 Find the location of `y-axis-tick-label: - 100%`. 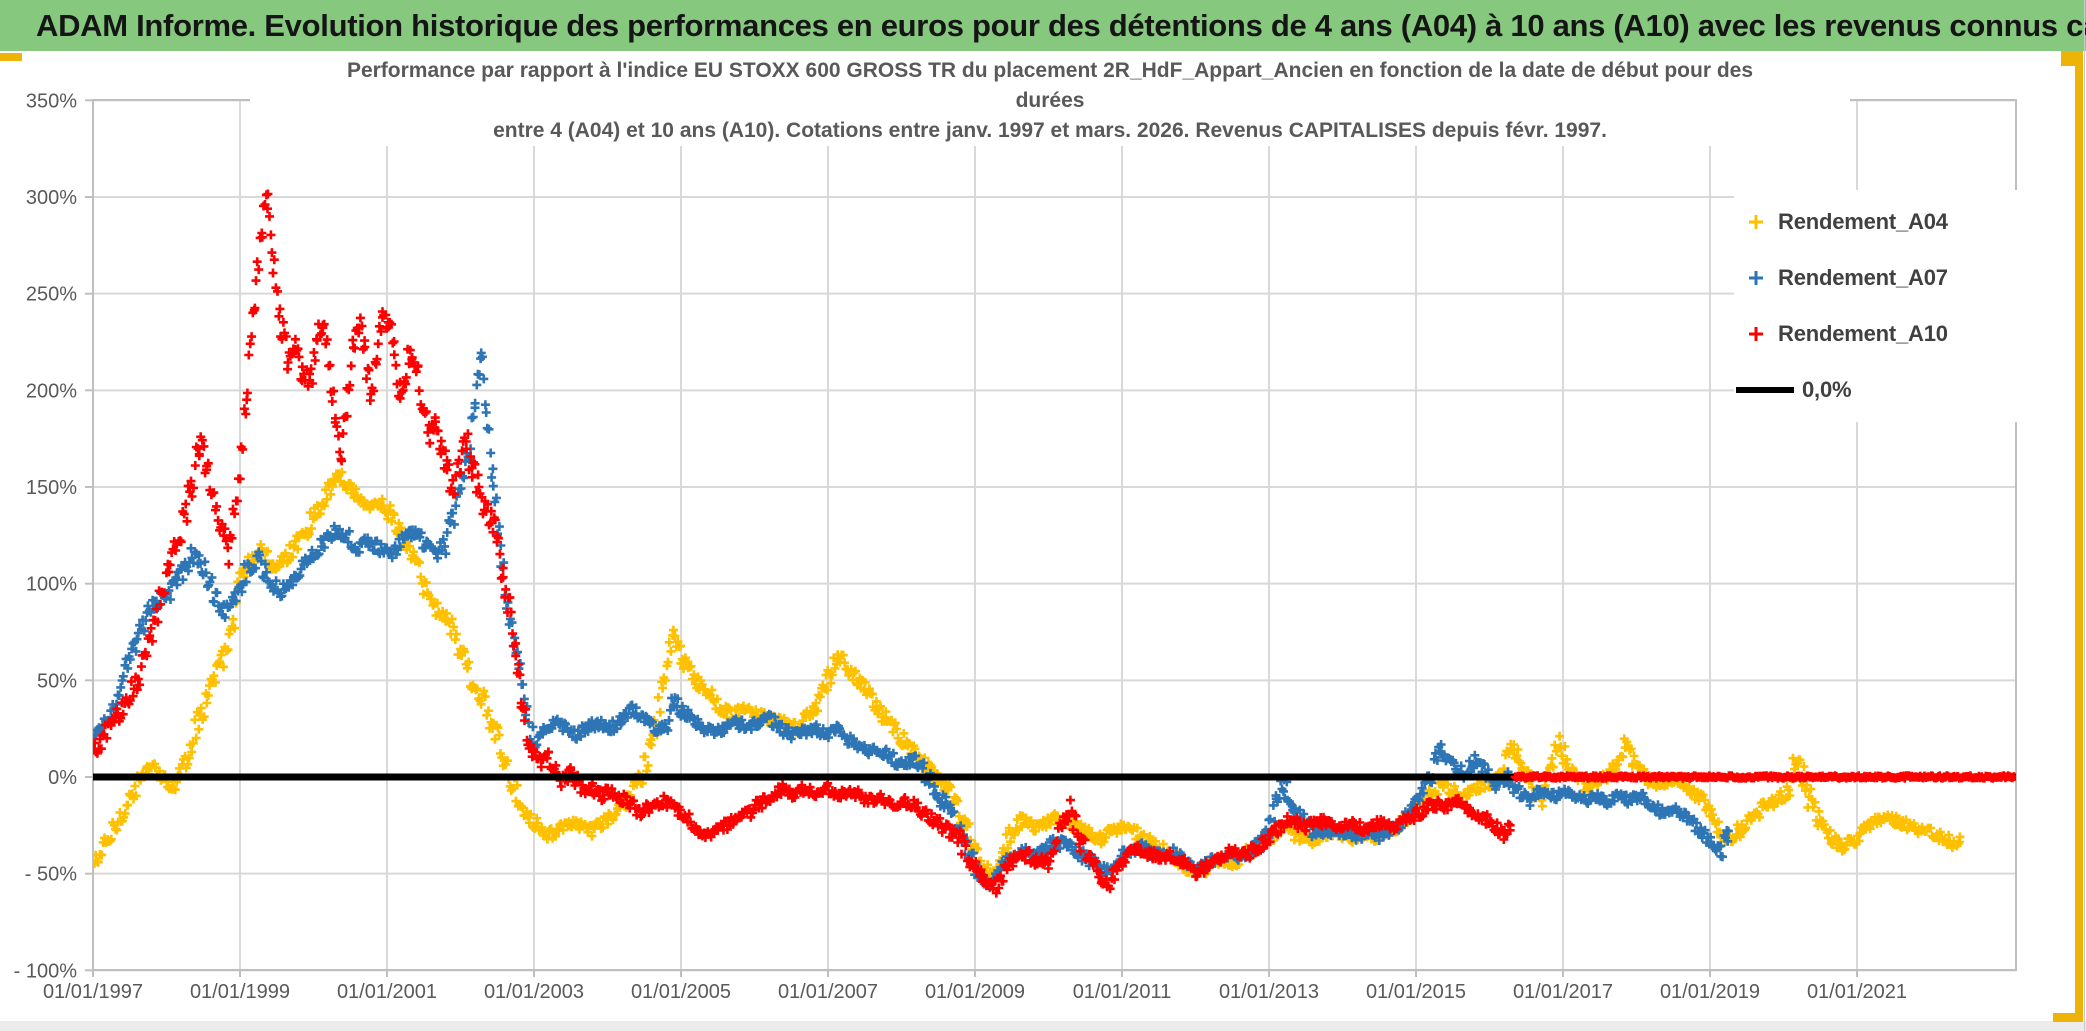

y-axis-tick-label: - 100% is located at coordinates (46, 971).